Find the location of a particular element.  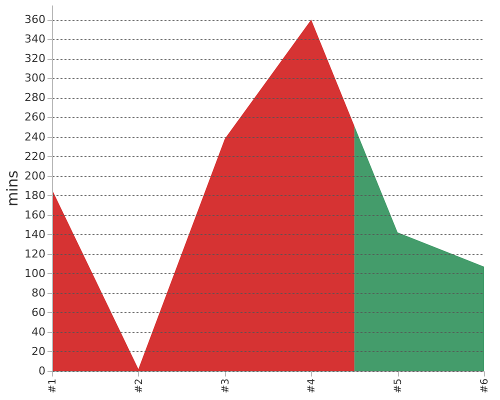

y-tick-label: 20 is located at coordinates (39, 351).